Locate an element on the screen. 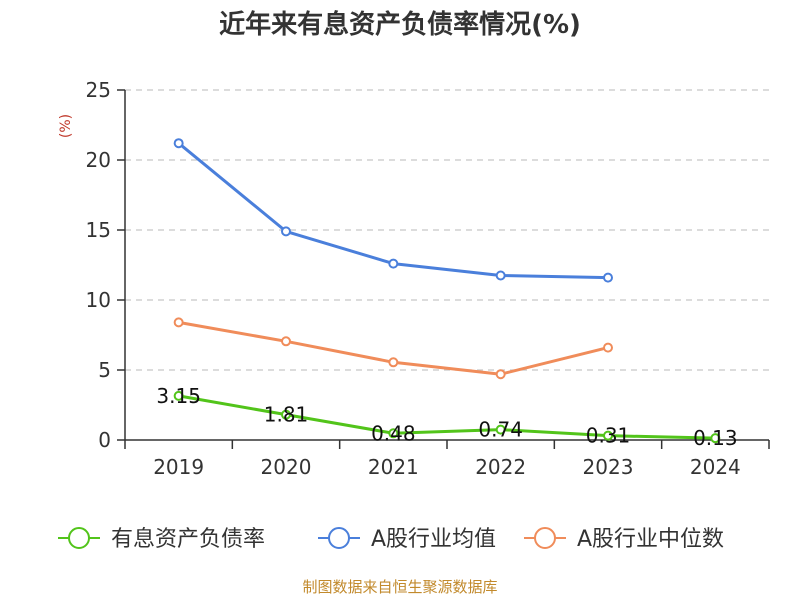 Image resolution: width=800 pixels, height=600 pixels. series-1-point-2020 is located at coordinates (286, 231).